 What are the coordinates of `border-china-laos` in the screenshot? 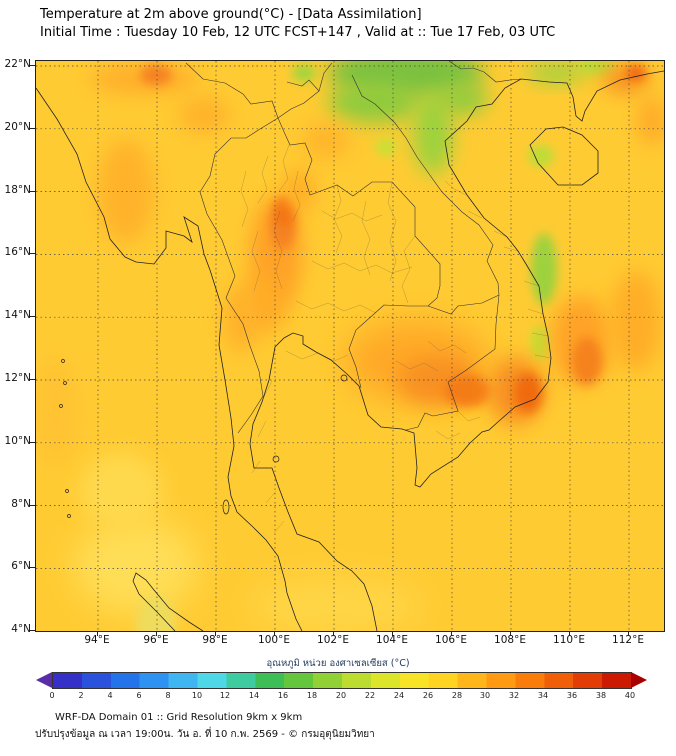 It's located at (309, 77).